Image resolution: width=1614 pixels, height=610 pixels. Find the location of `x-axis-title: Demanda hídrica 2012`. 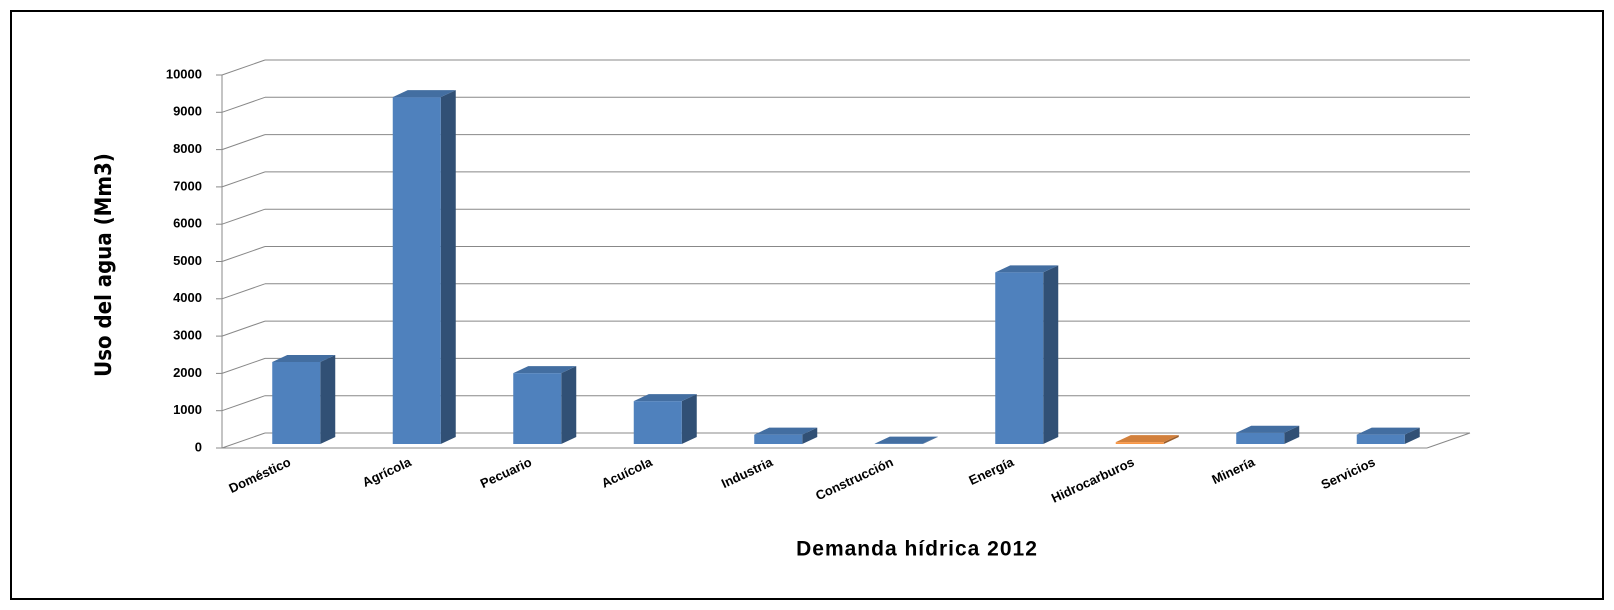

x-axis-title: Demanda hídrica 2012 is located at coordinates (917, 549).